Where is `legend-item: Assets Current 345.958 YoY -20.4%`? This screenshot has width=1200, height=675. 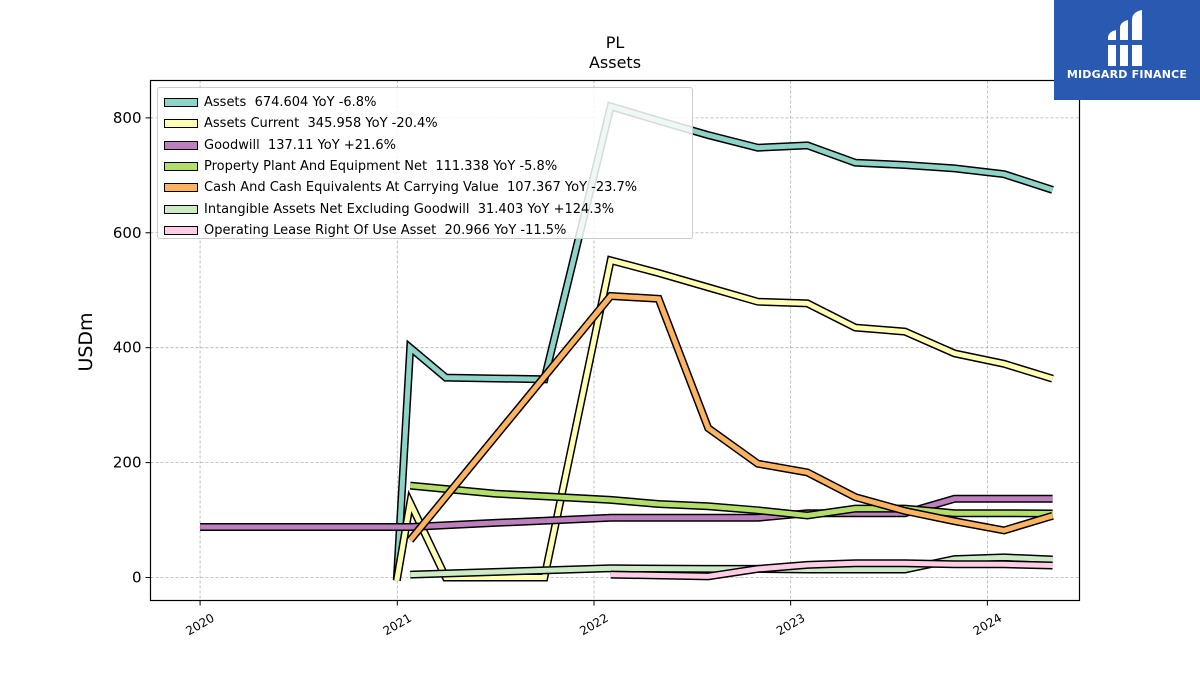
legend-item: Assets Current 345.958 YoY -20.4% is located at coordinates (428, 123).